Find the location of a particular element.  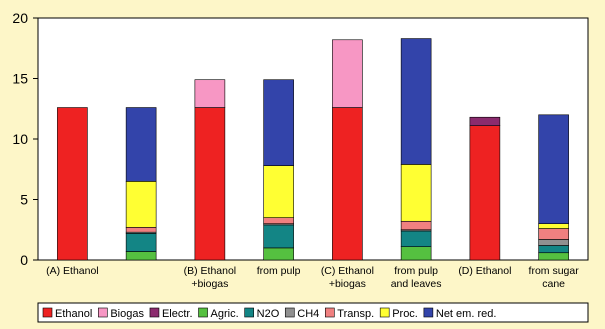

y-tick-label: 10 is located at coordinates (20, 139).